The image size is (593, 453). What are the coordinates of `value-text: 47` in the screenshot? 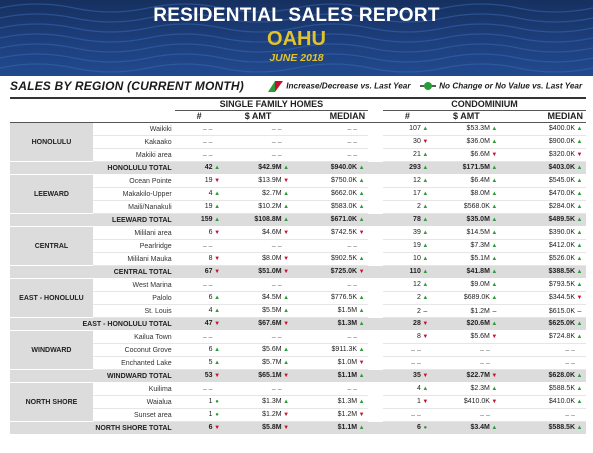 It's located at (208, 323).